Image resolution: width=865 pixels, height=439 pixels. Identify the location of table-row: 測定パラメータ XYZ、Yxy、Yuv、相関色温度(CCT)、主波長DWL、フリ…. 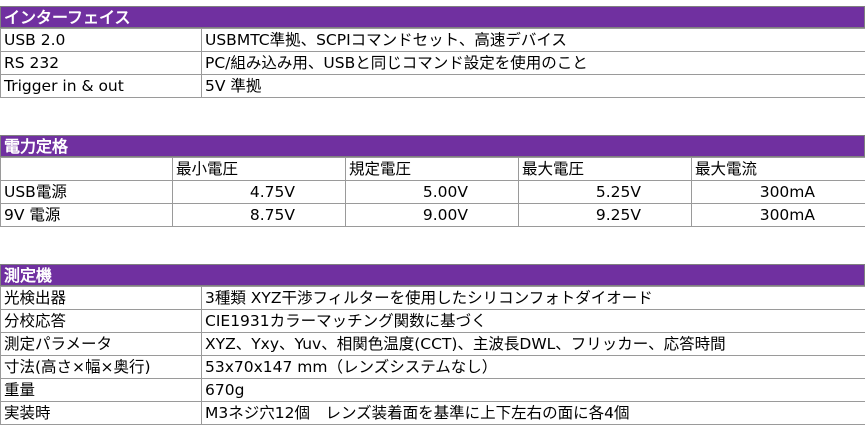
(432, 344).